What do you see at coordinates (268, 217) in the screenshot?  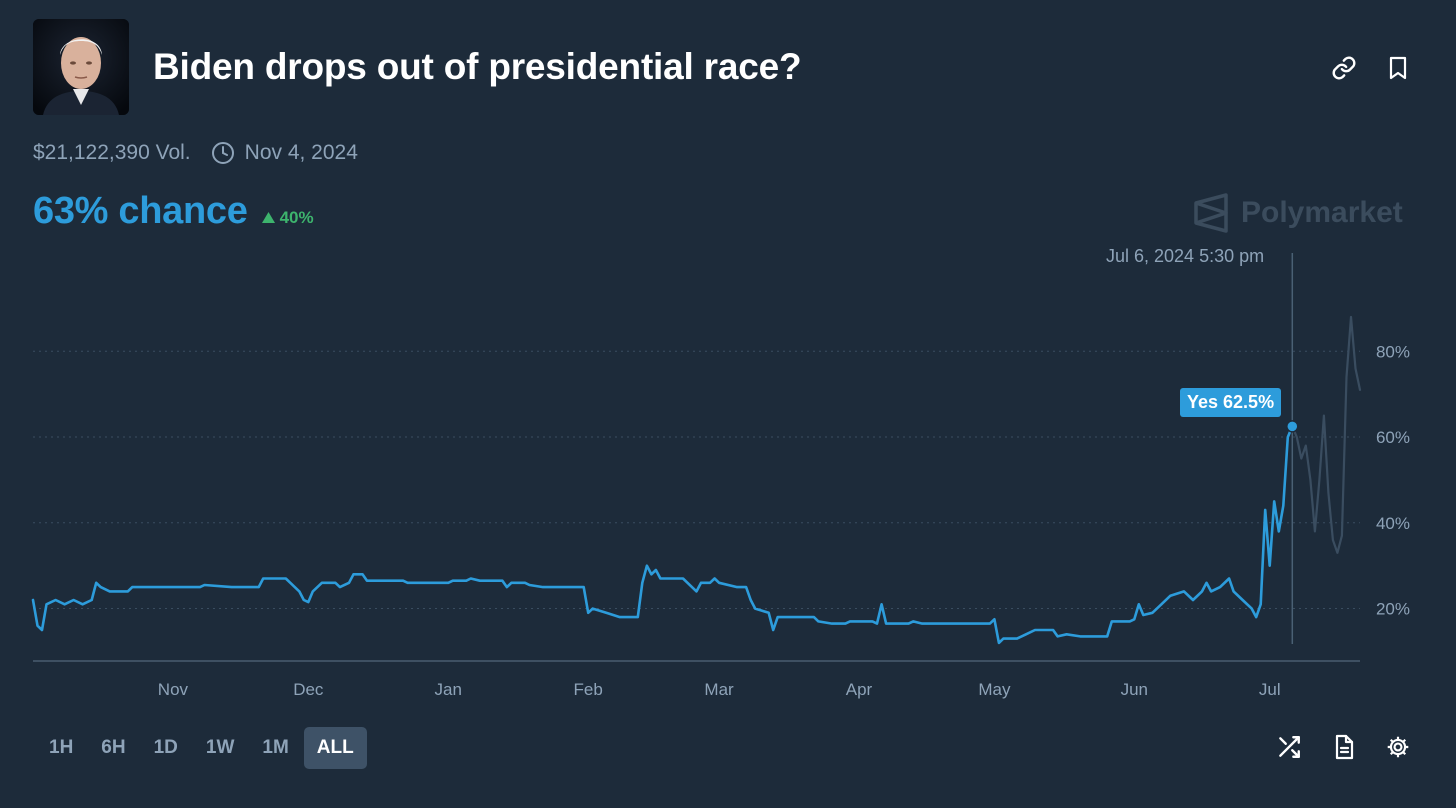 I see `triangle-up-icon` at bounding box center [268, 217].